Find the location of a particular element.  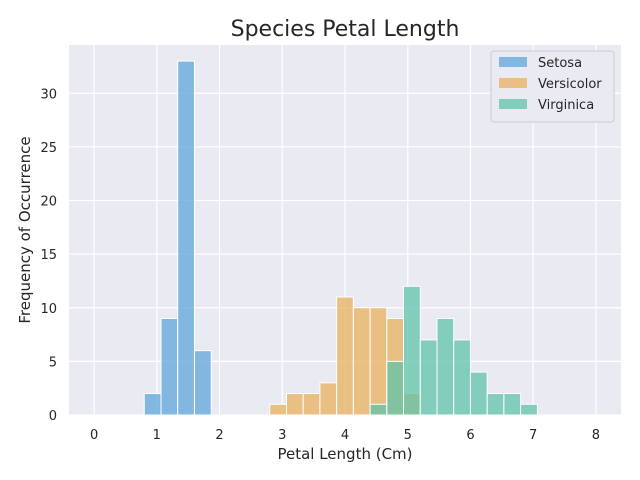

legend-swatch-versicolor is located at coordinates (513, 83).